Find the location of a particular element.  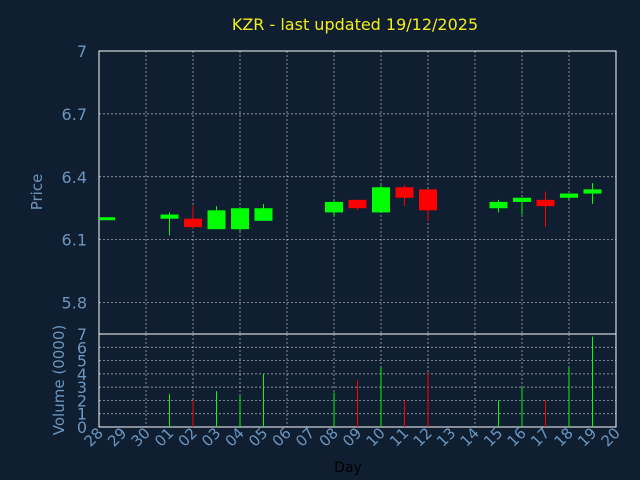

price-tick-label: 6.7 is located at coordinates (74, 114).